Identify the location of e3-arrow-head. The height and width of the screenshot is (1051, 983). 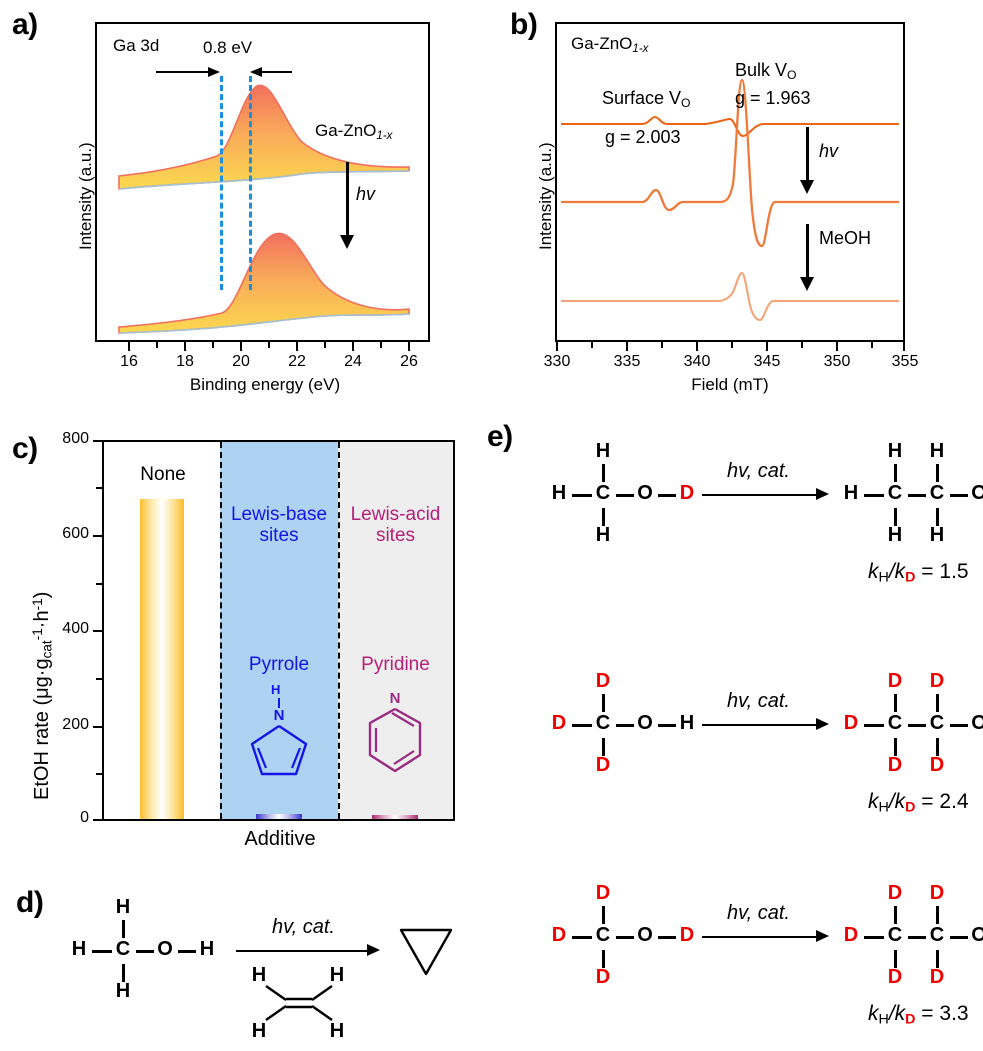
(822, 936).